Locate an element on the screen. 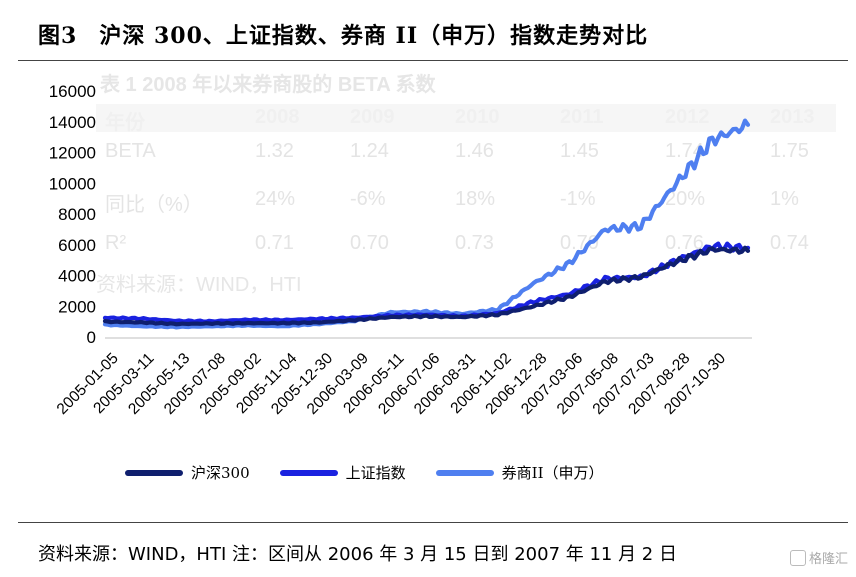 The height and width of the screenshot is (577, 856). figure-title-text: 沪深 300、上证指数、券商 II（申万）指数走势对比 is located at coordinates (374, 36).